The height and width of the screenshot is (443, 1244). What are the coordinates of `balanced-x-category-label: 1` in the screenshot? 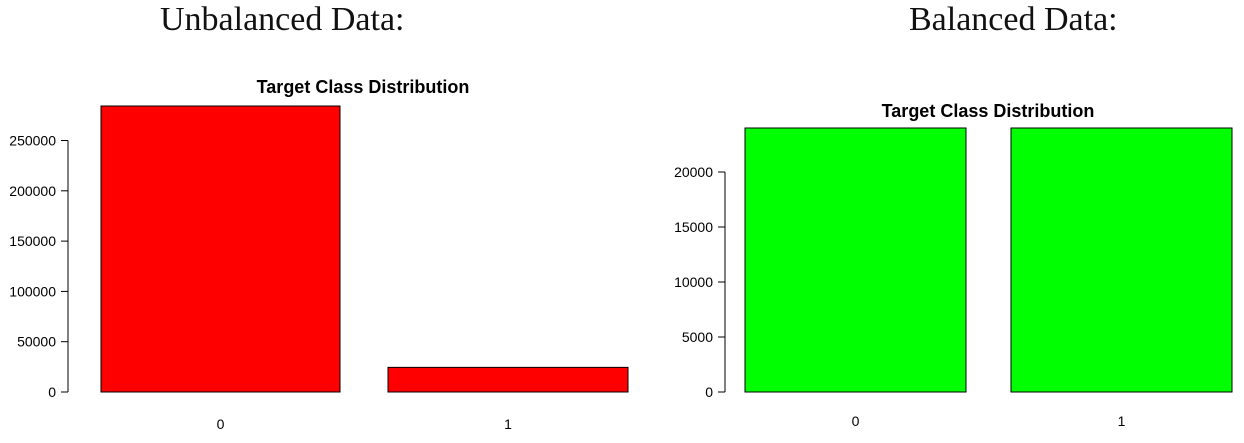 It's located at (1122, 421).